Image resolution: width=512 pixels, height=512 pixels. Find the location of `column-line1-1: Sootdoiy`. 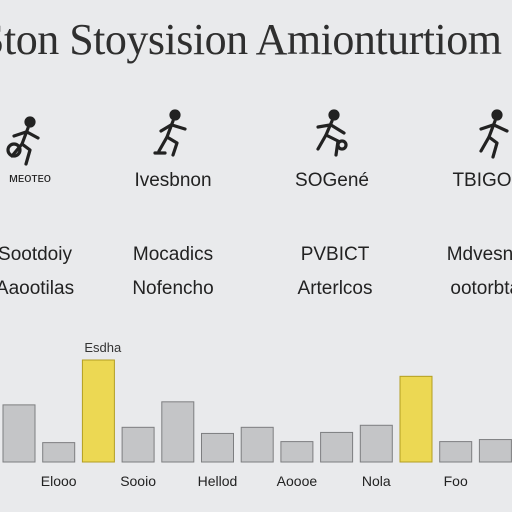

column-line1-1: Sootdoiy is located at coordinates (36, 254).